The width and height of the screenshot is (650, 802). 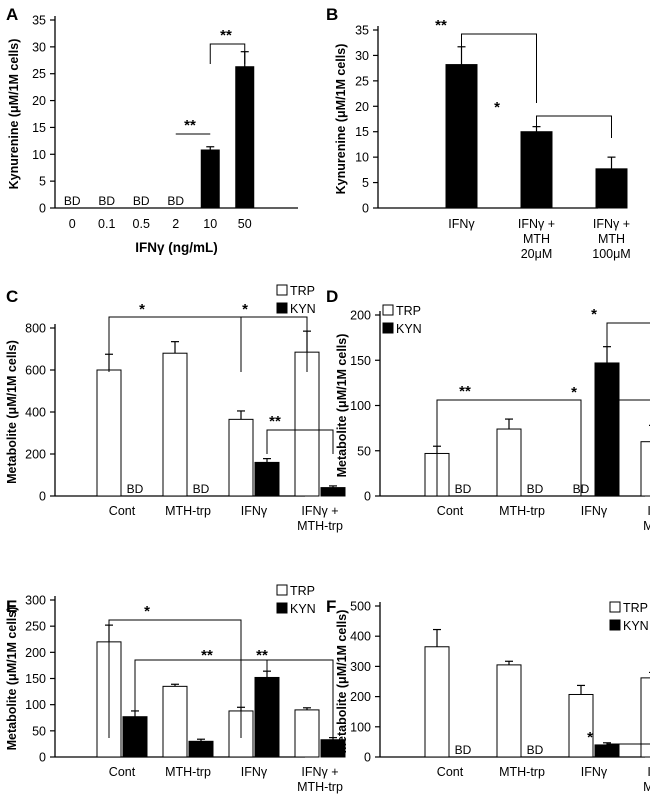 I want to click on panel-b-category-label: IFNγ, so click(x=461, y=224).